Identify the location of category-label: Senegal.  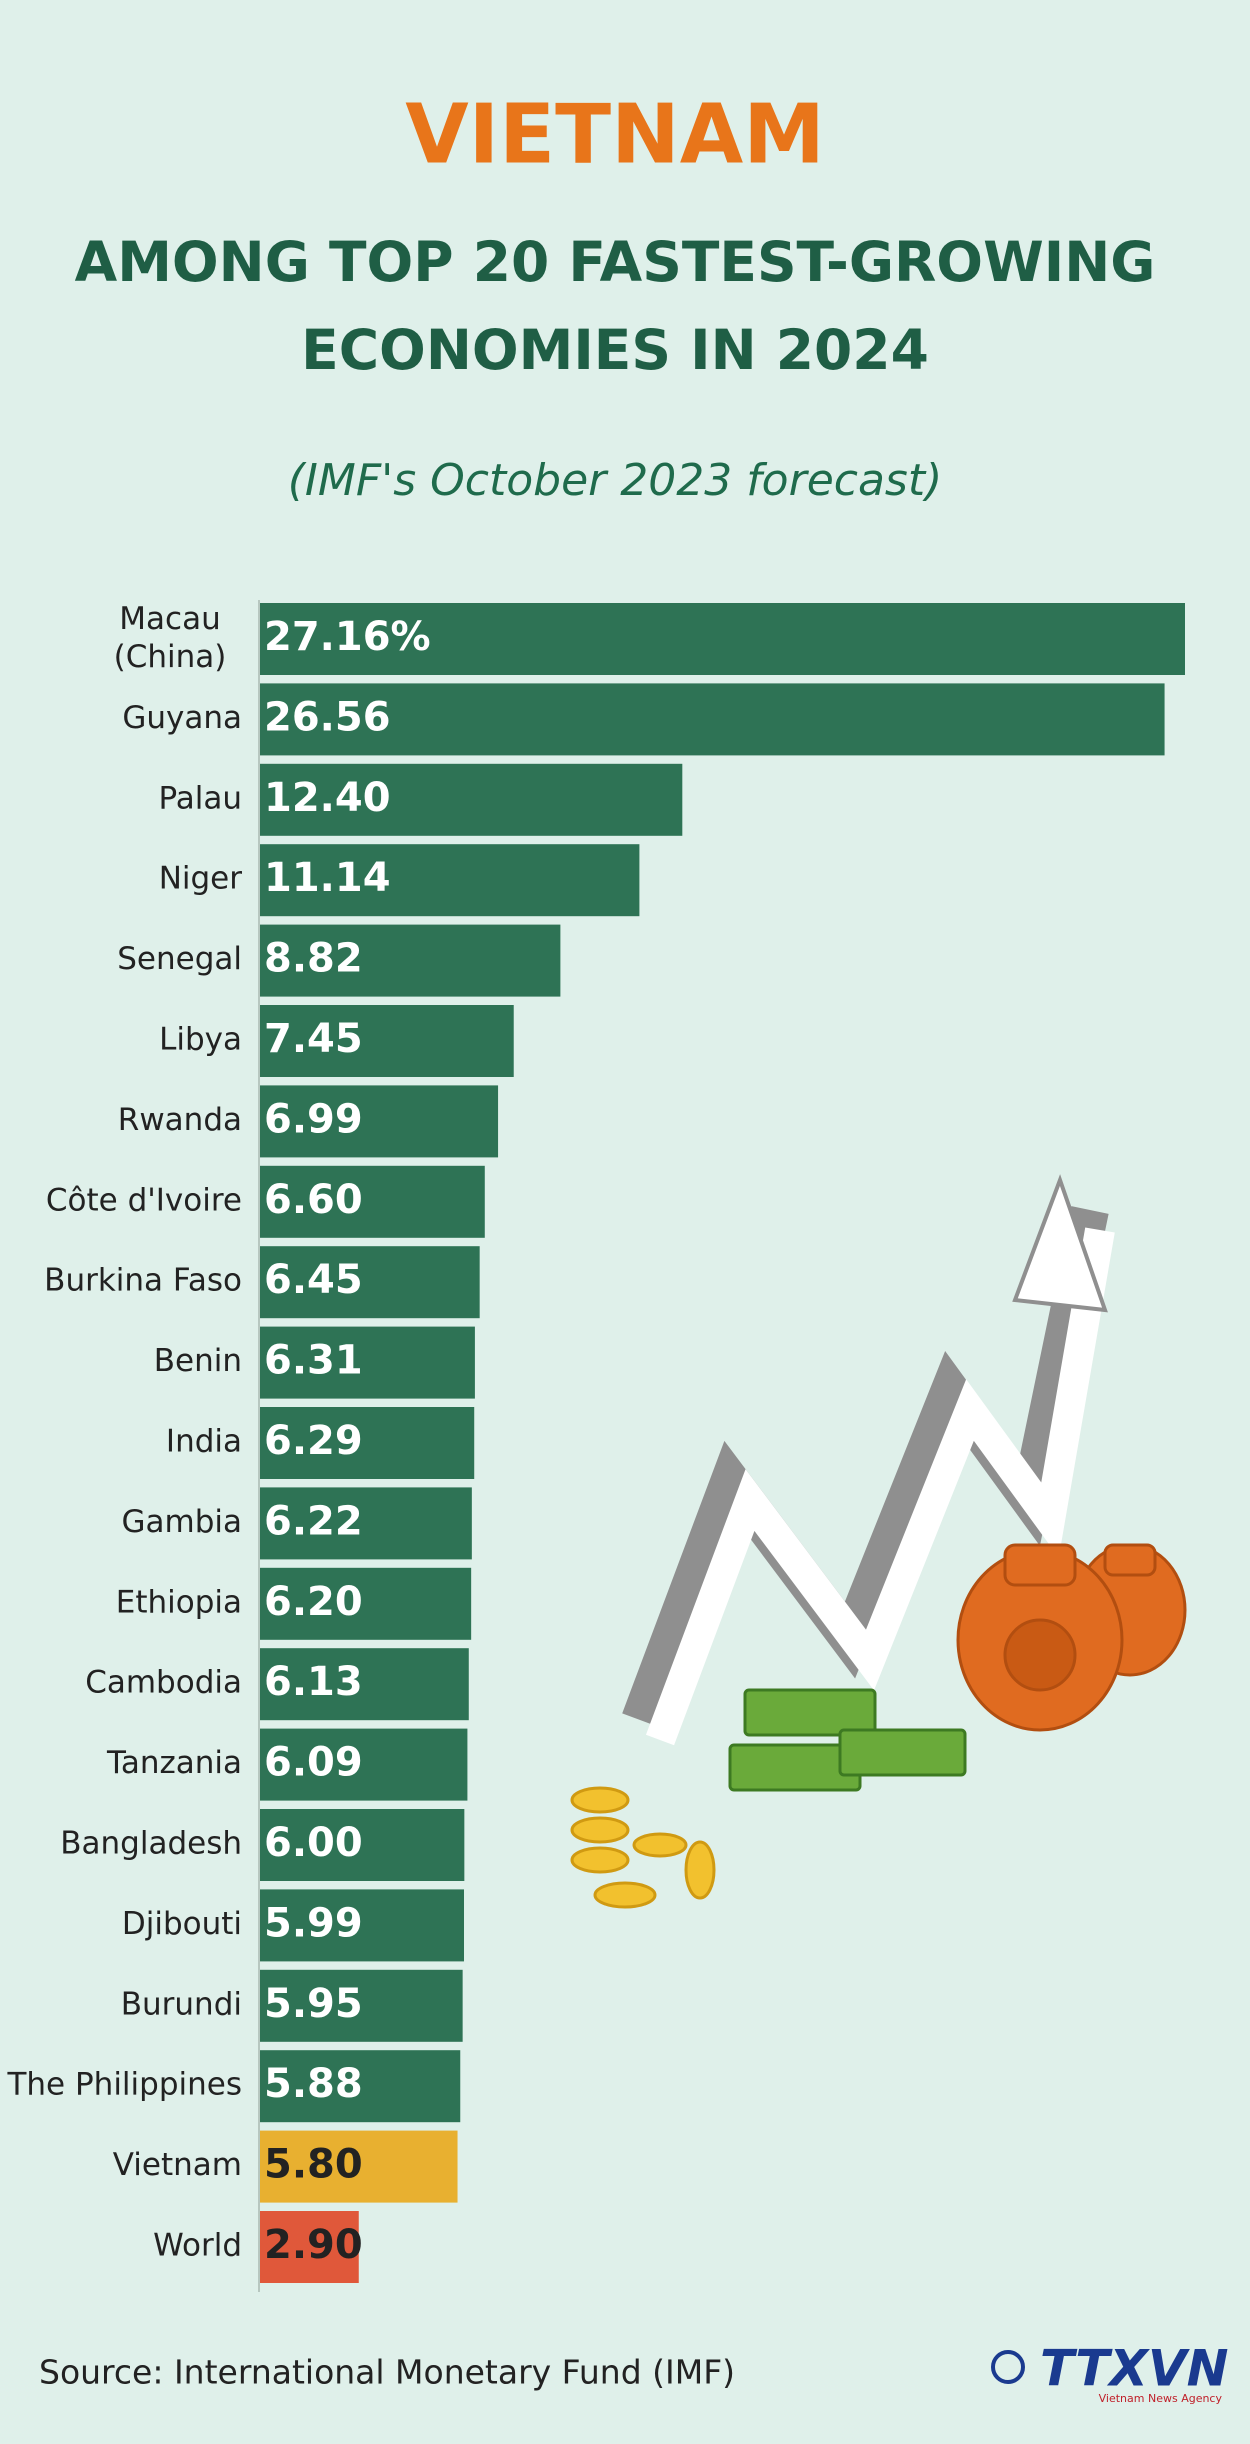
(179, 959).